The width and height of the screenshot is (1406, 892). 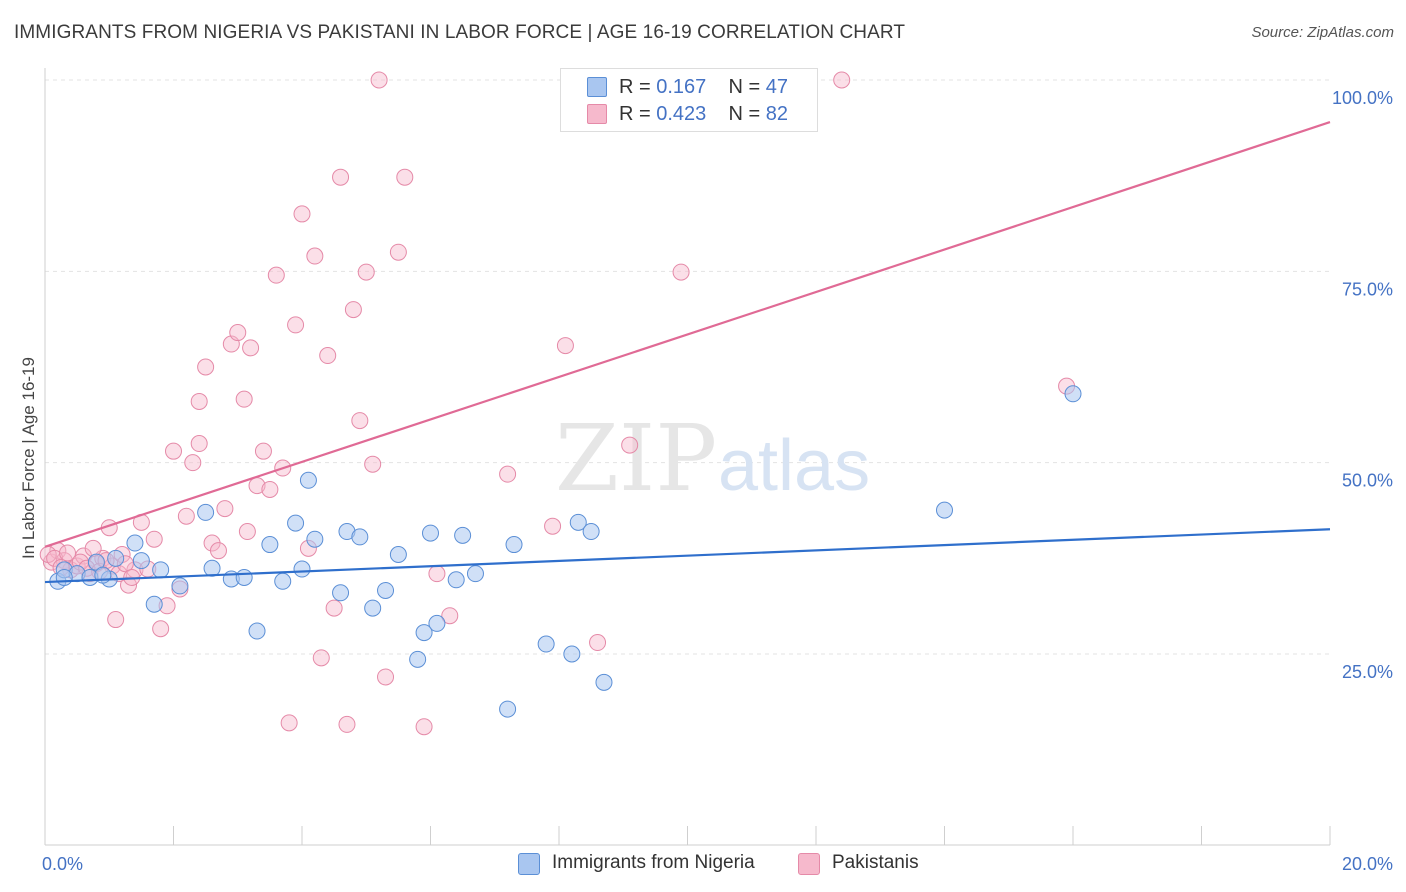 I want to click on legend-r-value: 0.423, so click(x=681, y=114).